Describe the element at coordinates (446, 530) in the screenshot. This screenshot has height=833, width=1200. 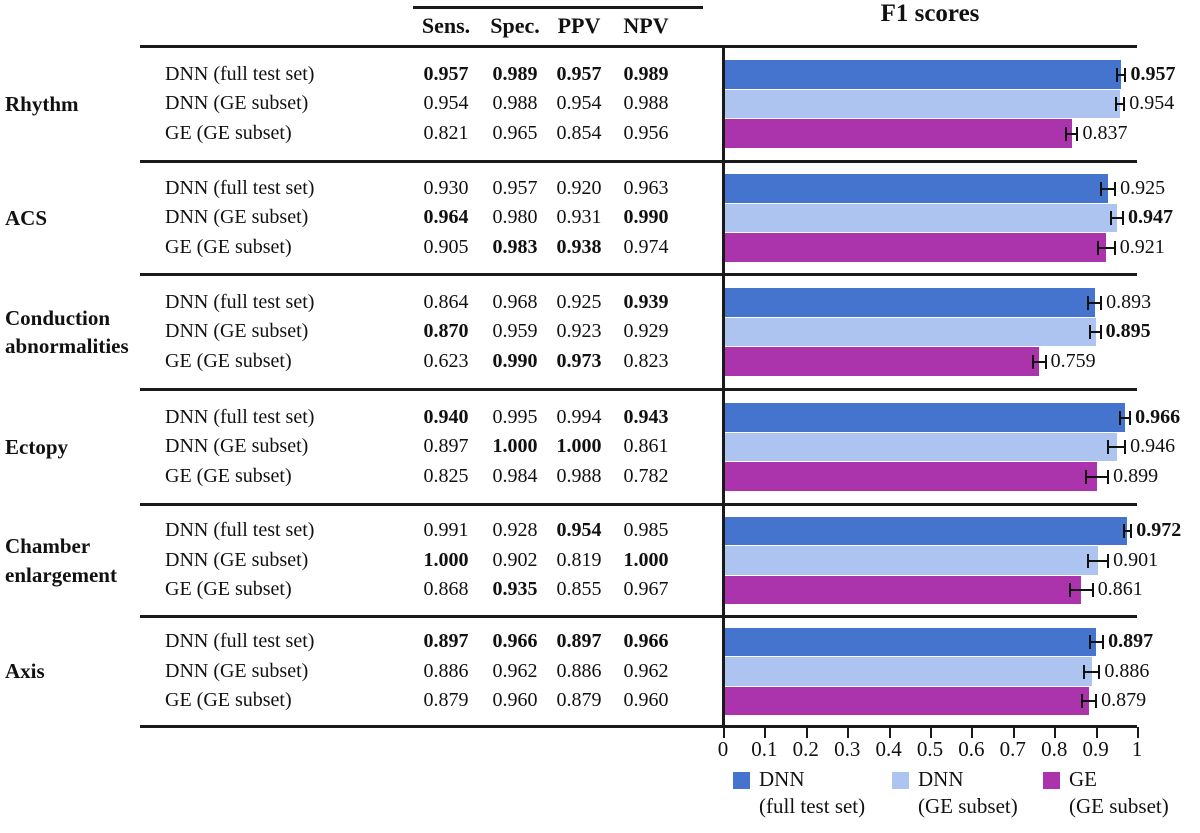
I see `metric-value: 0.991` at that location.